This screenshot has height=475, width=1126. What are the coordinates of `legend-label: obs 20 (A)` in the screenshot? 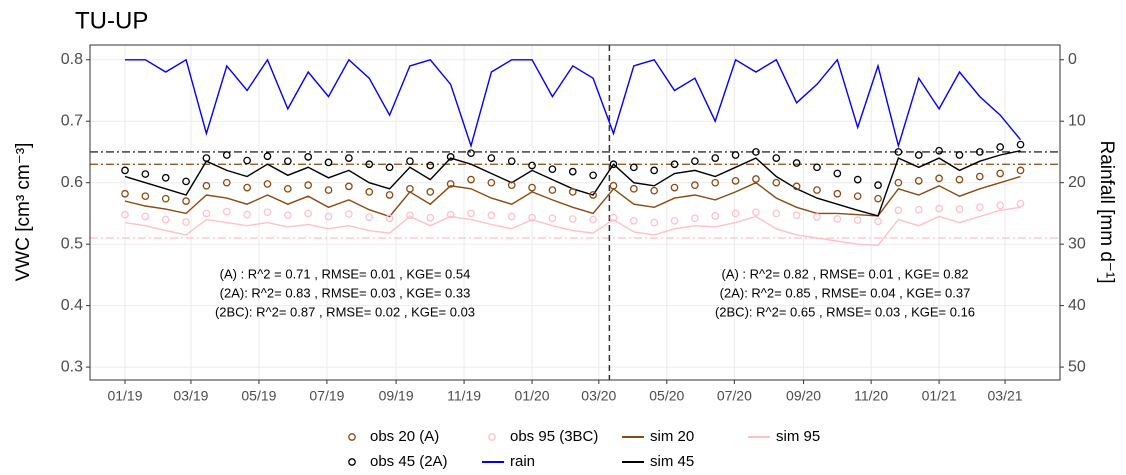 It's located at (404, 436).